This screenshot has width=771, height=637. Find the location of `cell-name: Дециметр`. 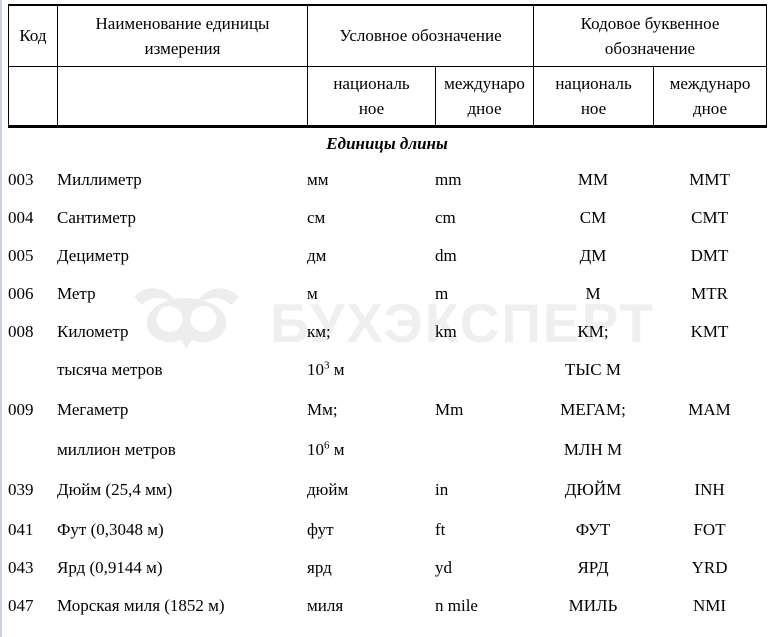

cell-name: Дециметр is located at coordinates (93, 256).